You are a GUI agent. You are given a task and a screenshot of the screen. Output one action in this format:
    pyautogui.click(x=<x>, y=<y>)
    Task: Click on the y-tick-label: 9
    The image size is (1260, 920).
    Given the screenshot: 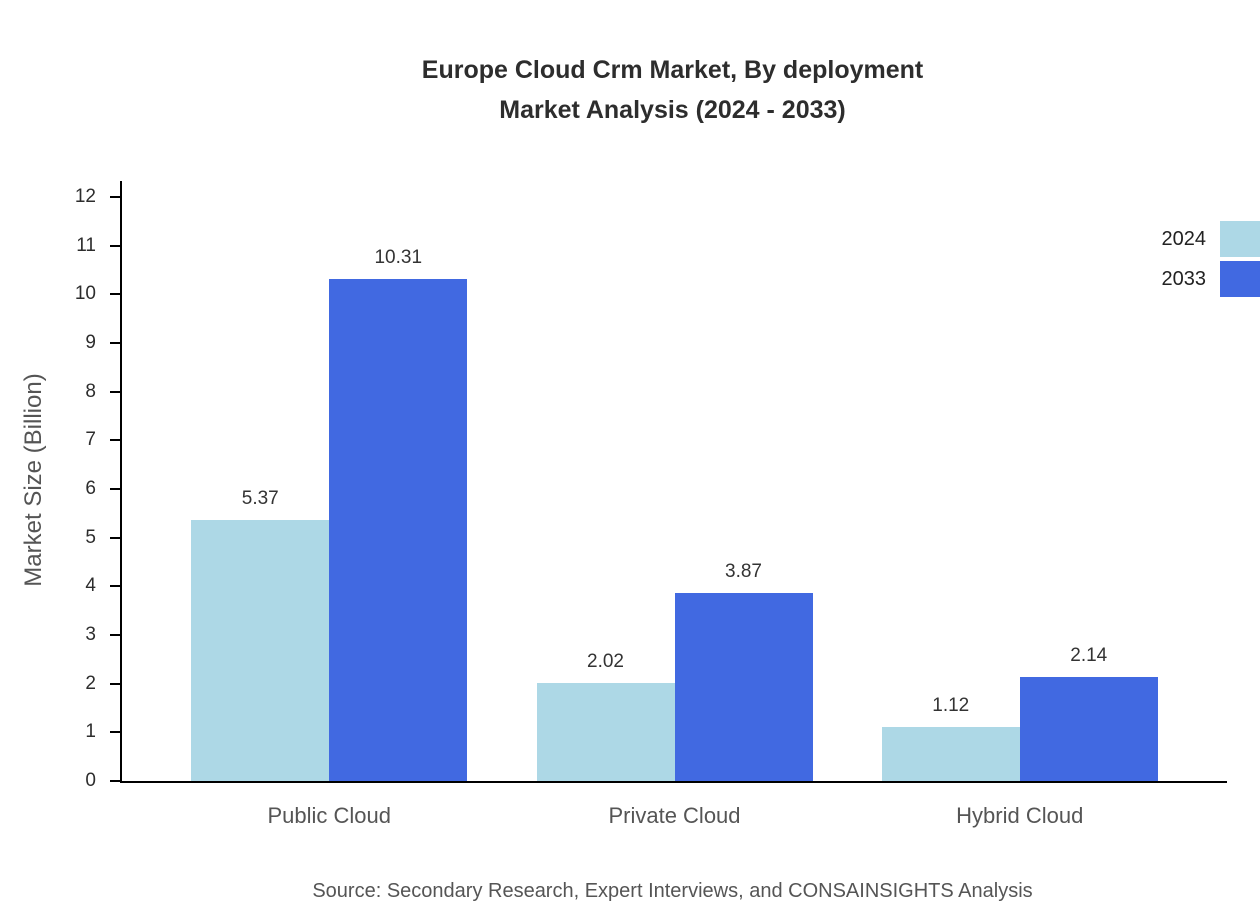 What is the action you would take?
    pyautogui.click(x=90, y=342)
    